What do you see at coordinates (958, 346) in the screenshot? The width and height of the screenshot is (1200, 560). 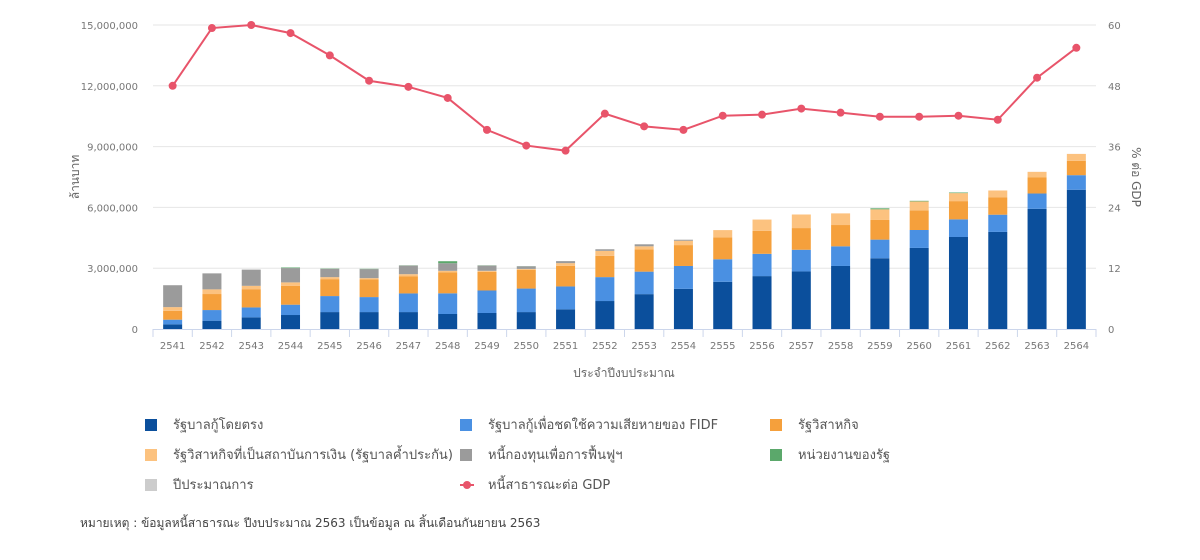 I see `x-tick-label: 2561` at bounding box center [958, 346].